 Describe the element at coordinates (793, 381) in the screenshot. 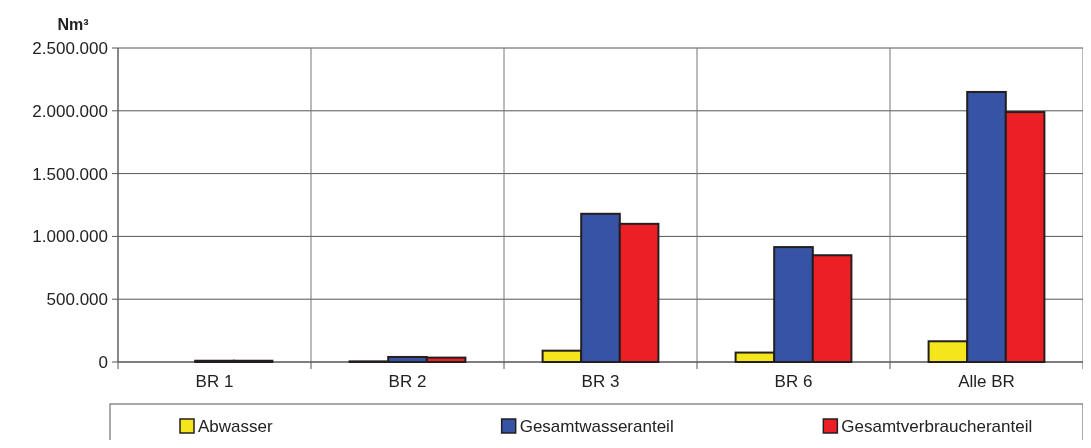

I see `x-tick-label: BR 6` at that location.